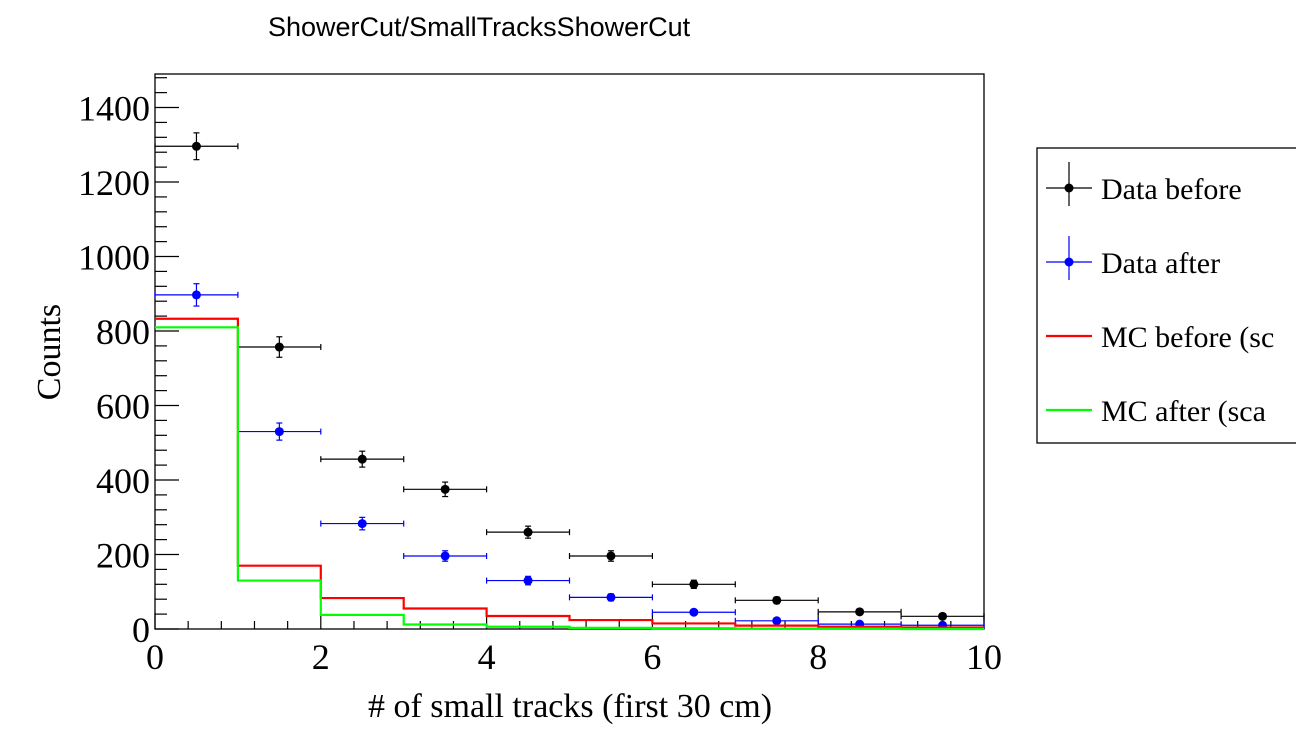 The height and width of the screenshot is (745, 1296). I want to click on y-tick-label: 600, so click(123, 407).